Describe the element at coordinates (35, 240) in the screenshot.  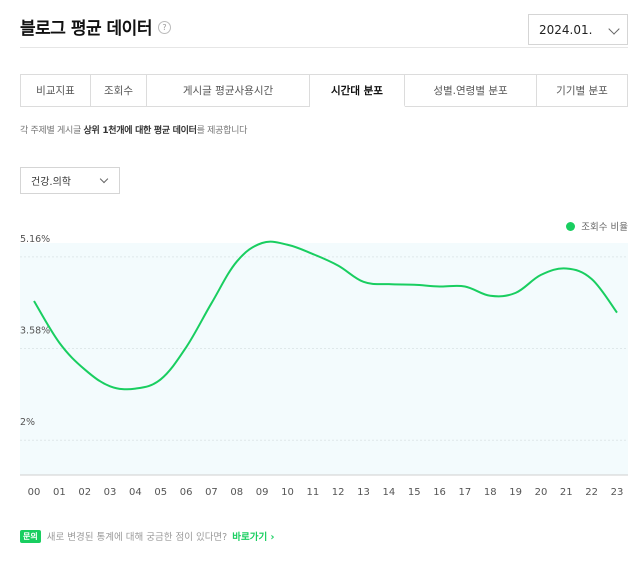
I see `y-tick-label: 5.16%` at that location.